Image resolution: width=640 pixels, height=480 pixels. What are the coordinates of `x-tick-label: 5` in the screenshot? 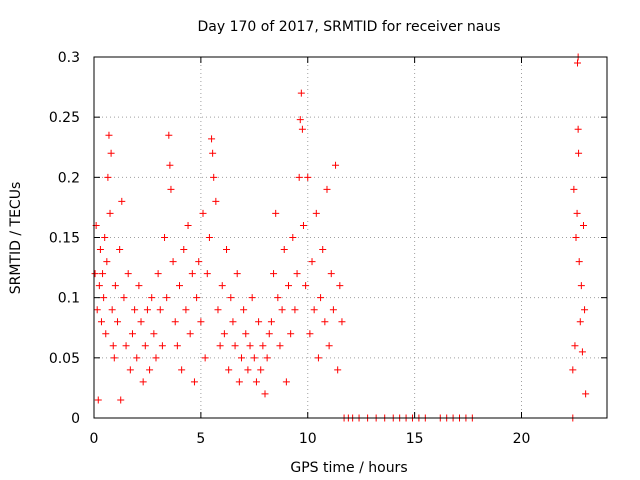 It's located at (200, 439).